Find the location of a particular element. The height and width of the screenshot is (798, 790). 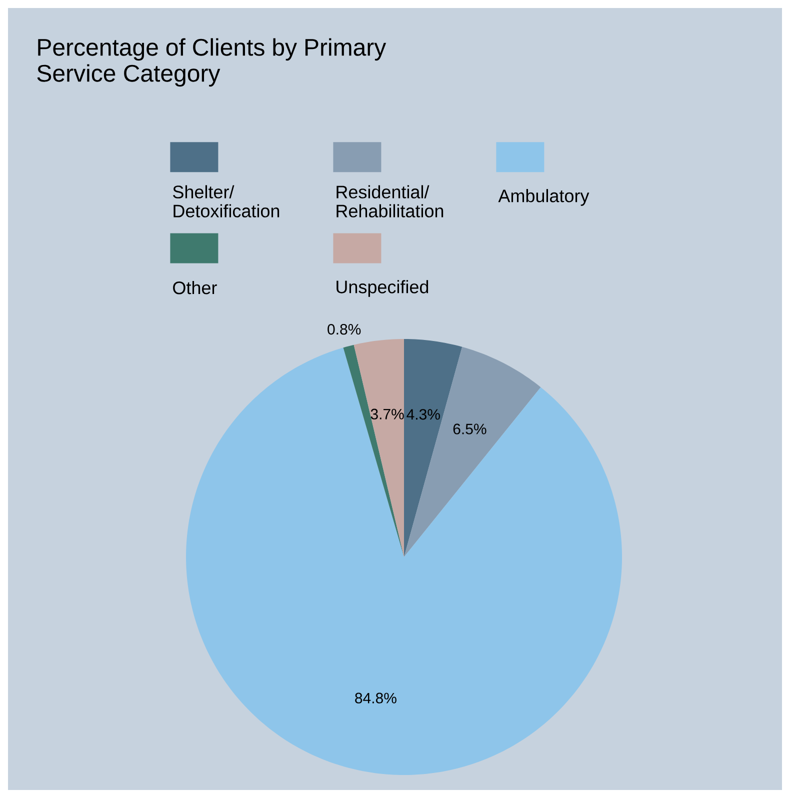

chart-title: Percentage of Clients by Primary Service Category is located at coordinates (211, 62).